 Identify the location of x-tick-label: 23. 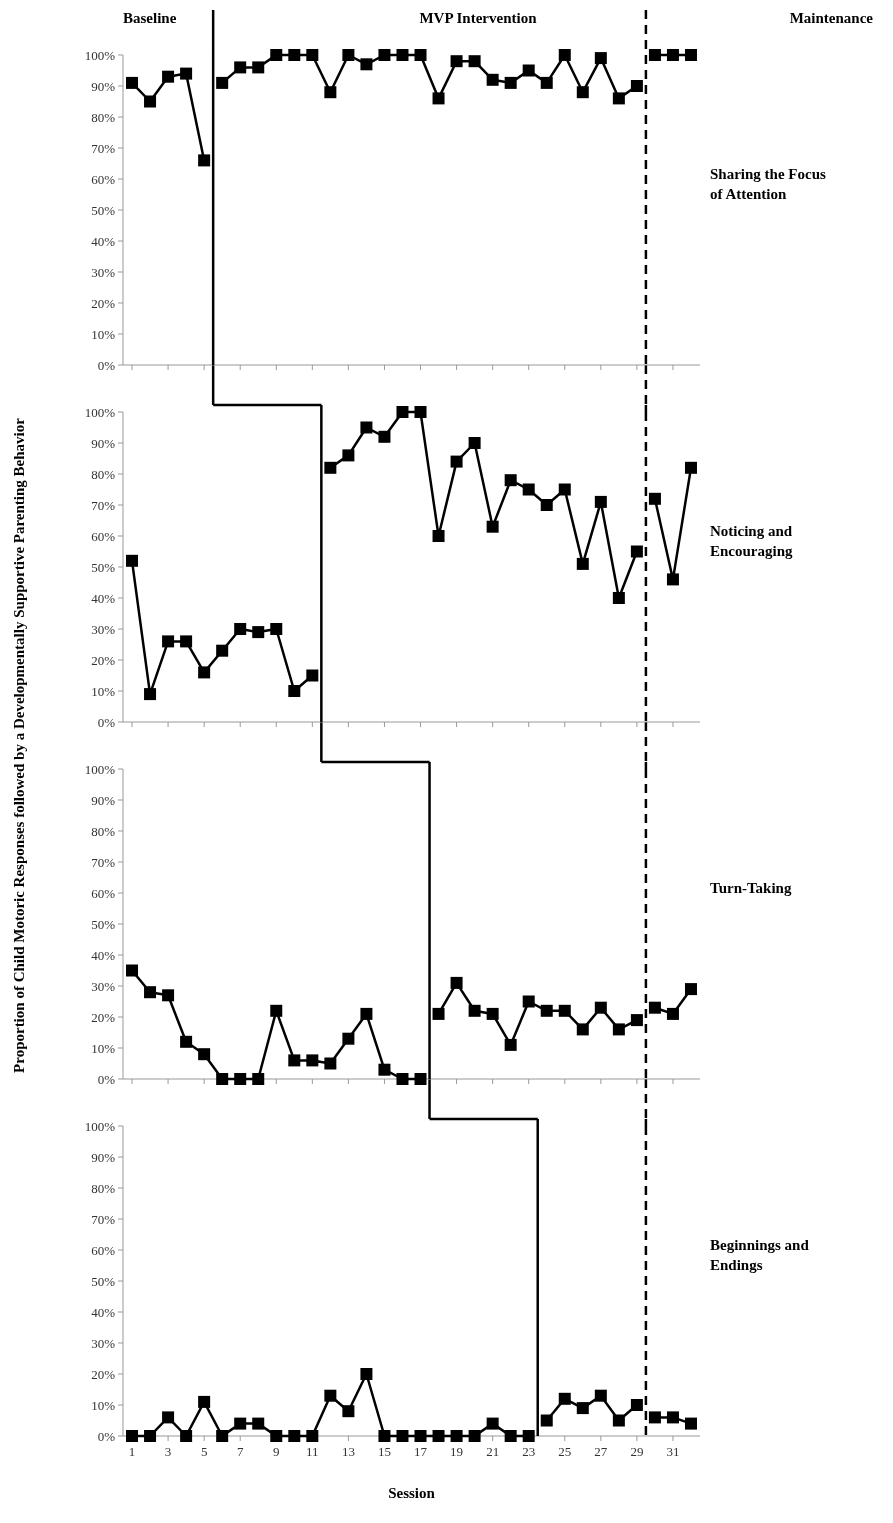
(529, 1451).